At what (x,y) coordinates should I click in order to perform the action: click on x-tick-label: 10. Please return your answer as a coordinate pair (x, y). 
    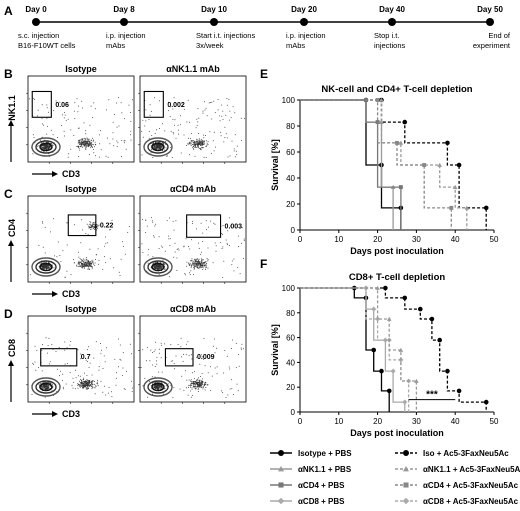
    Looking at the image, I should click on (338, 421).